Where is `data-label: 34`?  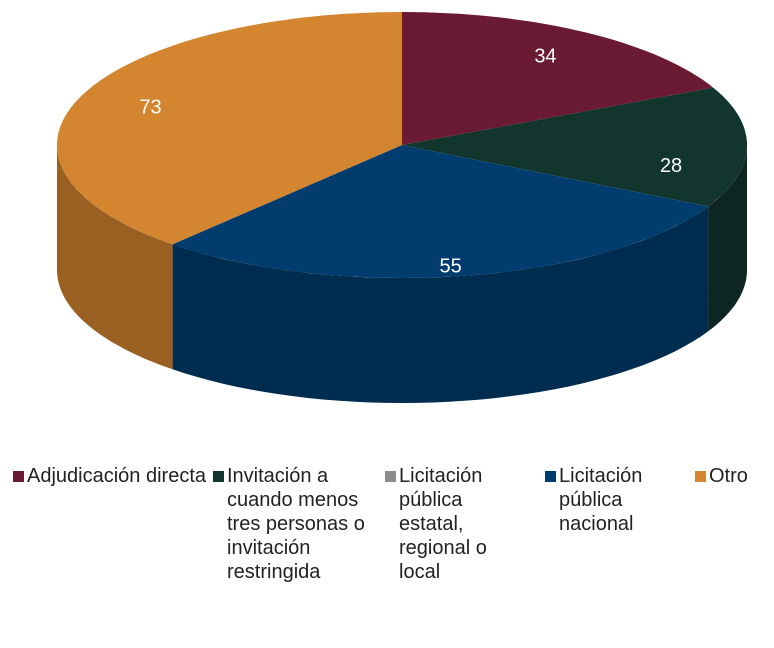
data-label: 34 is located at coordinates (545, 57).